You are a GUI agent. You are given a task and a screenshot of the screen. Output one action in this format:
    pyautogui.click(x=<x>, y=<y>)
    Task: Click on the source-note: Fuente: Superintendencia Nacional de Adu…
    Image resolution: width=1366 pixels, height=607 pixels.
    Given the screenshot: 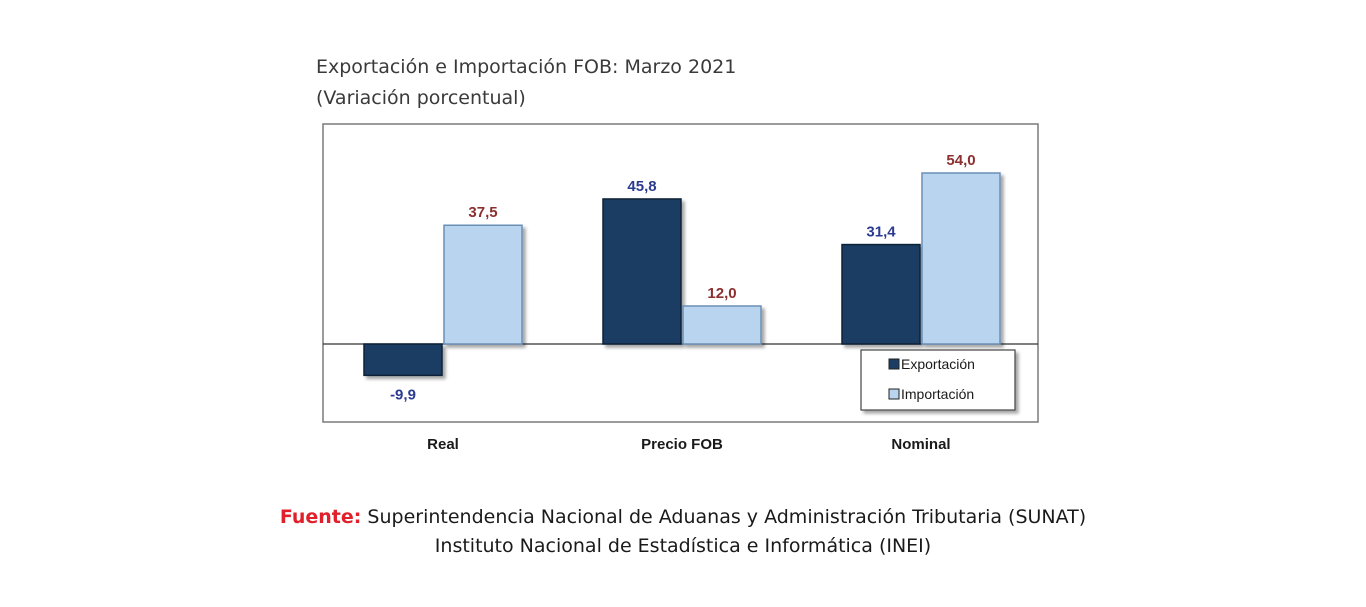 What is the action you would take?
    pyautogui.click(x=683, y=532)
    